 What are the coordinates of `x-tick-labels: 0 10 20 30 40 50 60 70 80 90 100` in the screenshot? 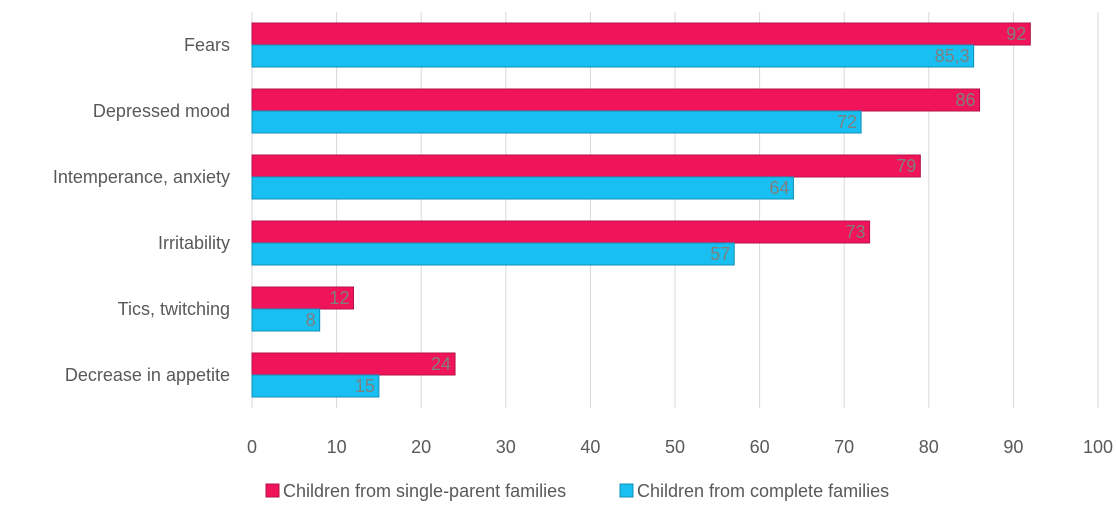 It's located at (680, 447).